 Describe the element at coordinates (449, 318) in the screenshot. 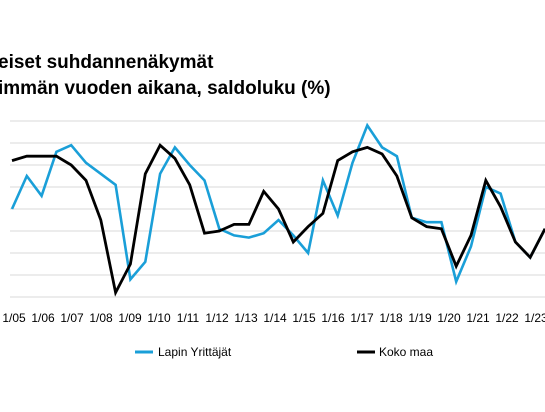

I see `x-tick-label: 1/20` at that location.